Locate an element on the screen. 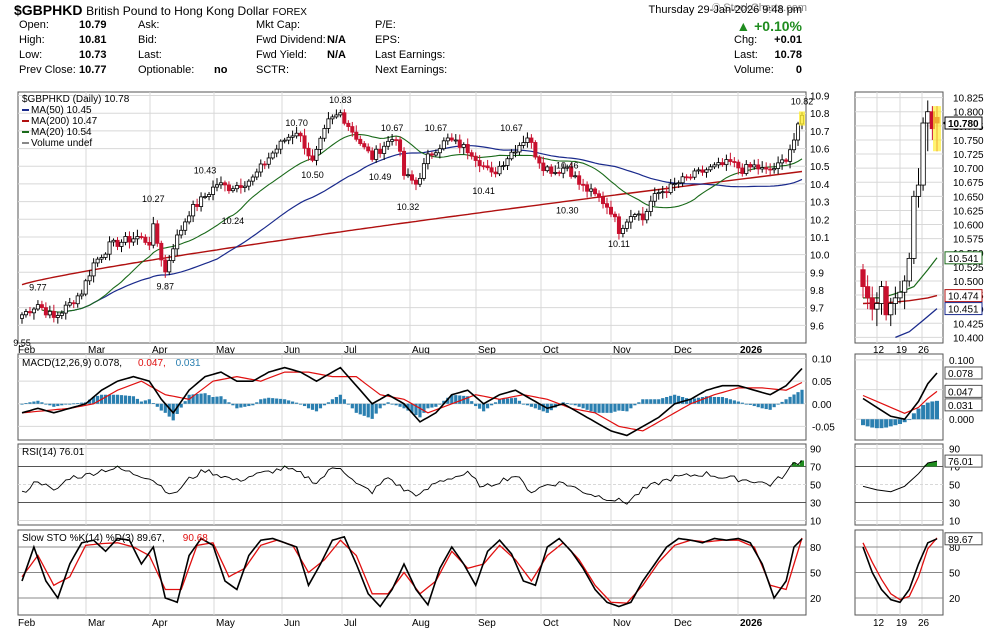  price-value-label: 10.30 is located at coordinates (567, 211).